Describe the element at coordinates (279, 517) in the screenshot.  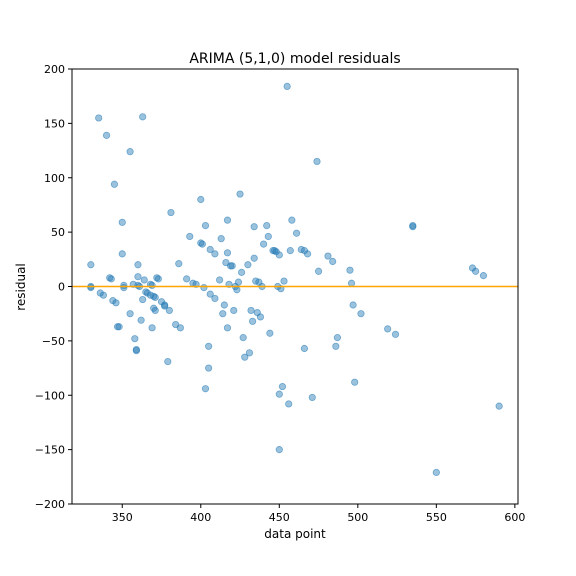
I see `x-tick-label: 450` at that location.